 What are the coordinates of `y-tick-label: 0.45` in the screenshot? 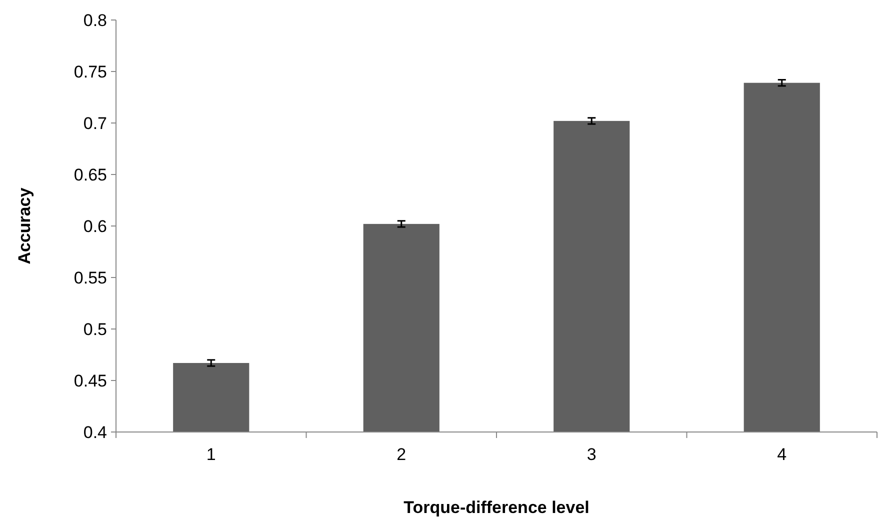 It's located at (90, 380).